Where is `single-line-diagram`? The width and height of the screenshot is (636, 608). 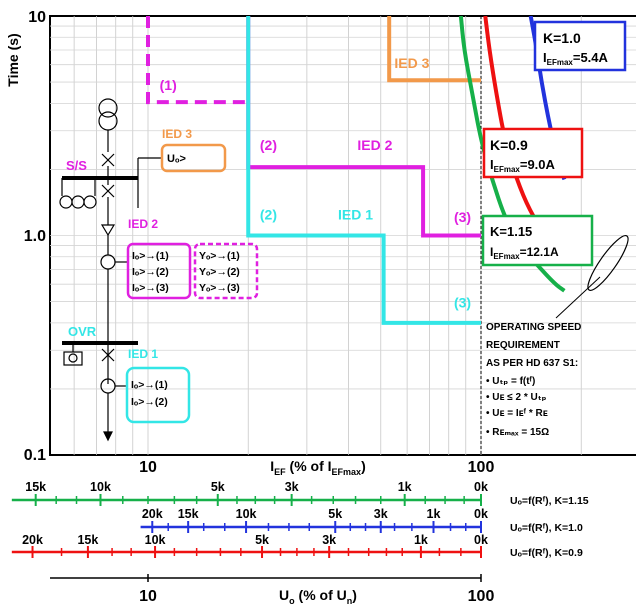
single-line-diagram is located at coordinates (110, 270).